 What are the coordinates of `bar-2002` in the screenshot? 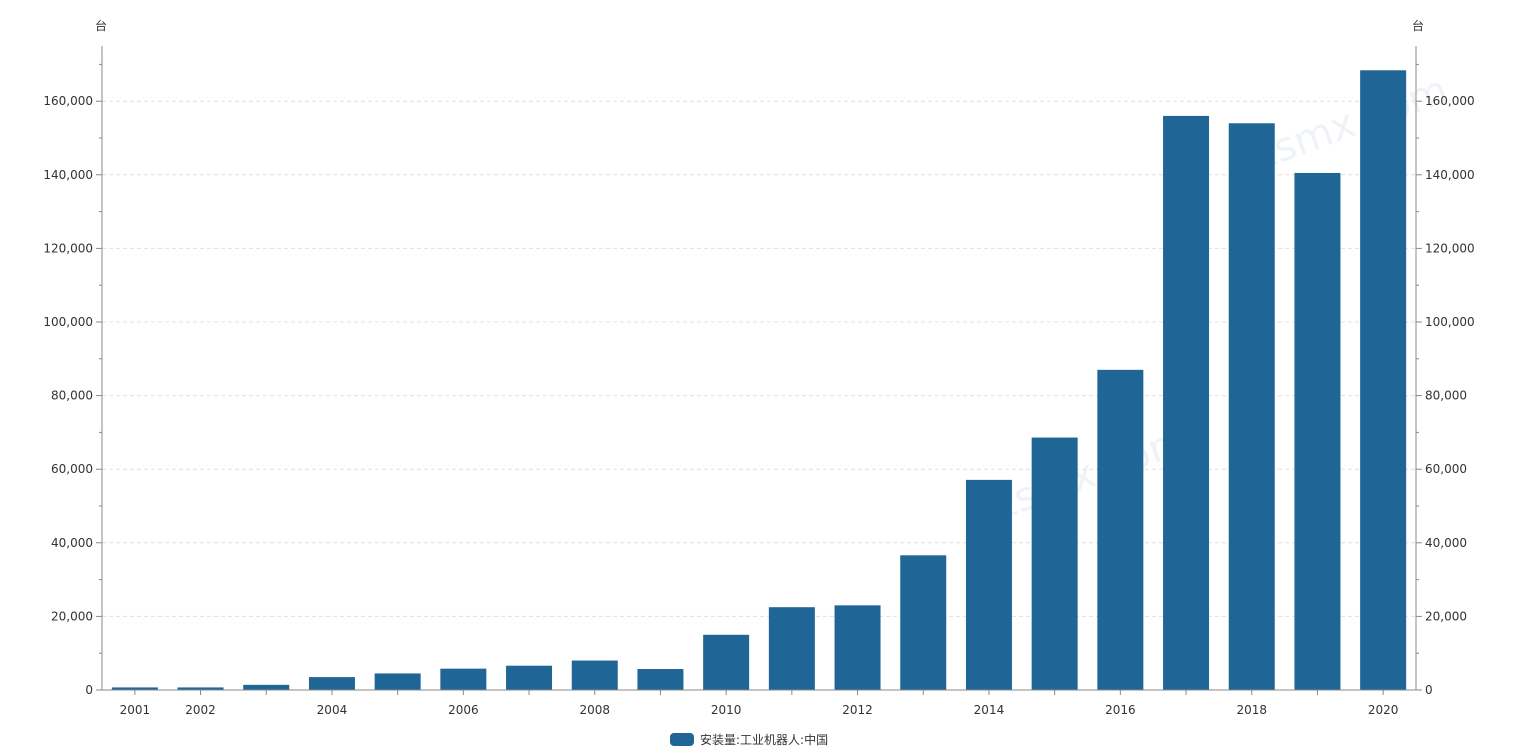 It's located at (200, 688).